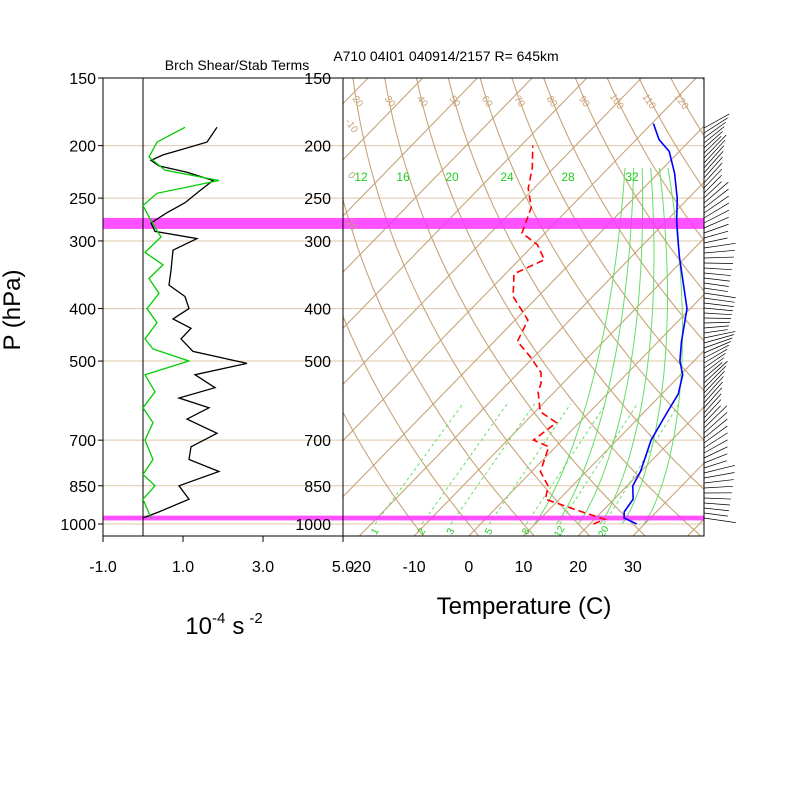 The image size is (800, 800). Describe the element at coordinates (745, 102) in the screenshot. I see `adiabat-label-140: 140` at that location.